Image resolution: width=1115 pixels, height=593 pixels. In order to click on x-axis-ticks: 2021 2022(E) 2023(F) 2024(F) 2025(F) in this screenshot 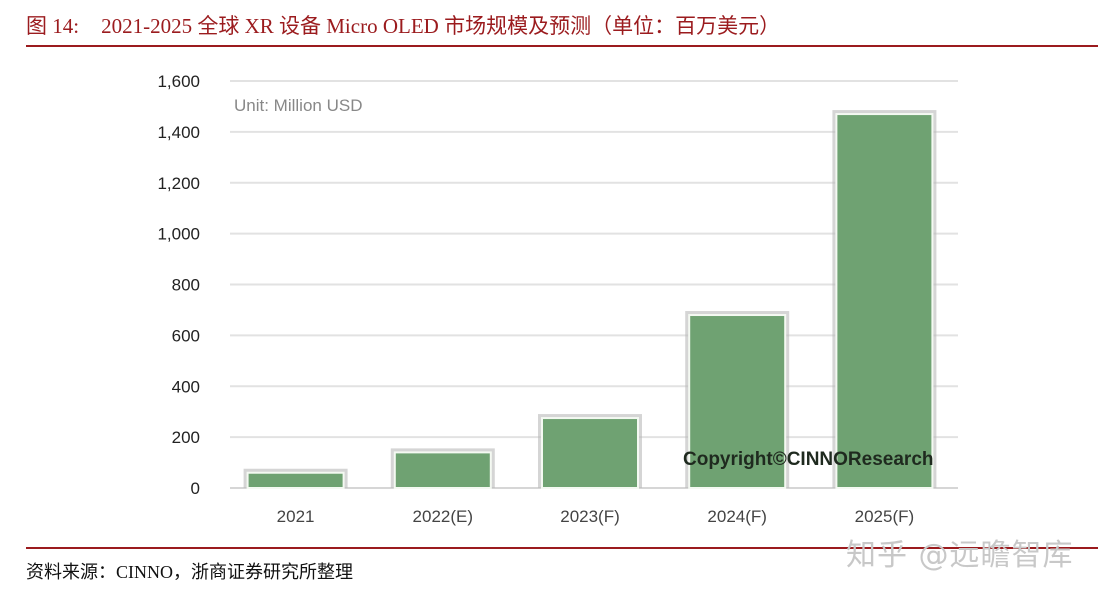, I will do `click(595, 516)`.